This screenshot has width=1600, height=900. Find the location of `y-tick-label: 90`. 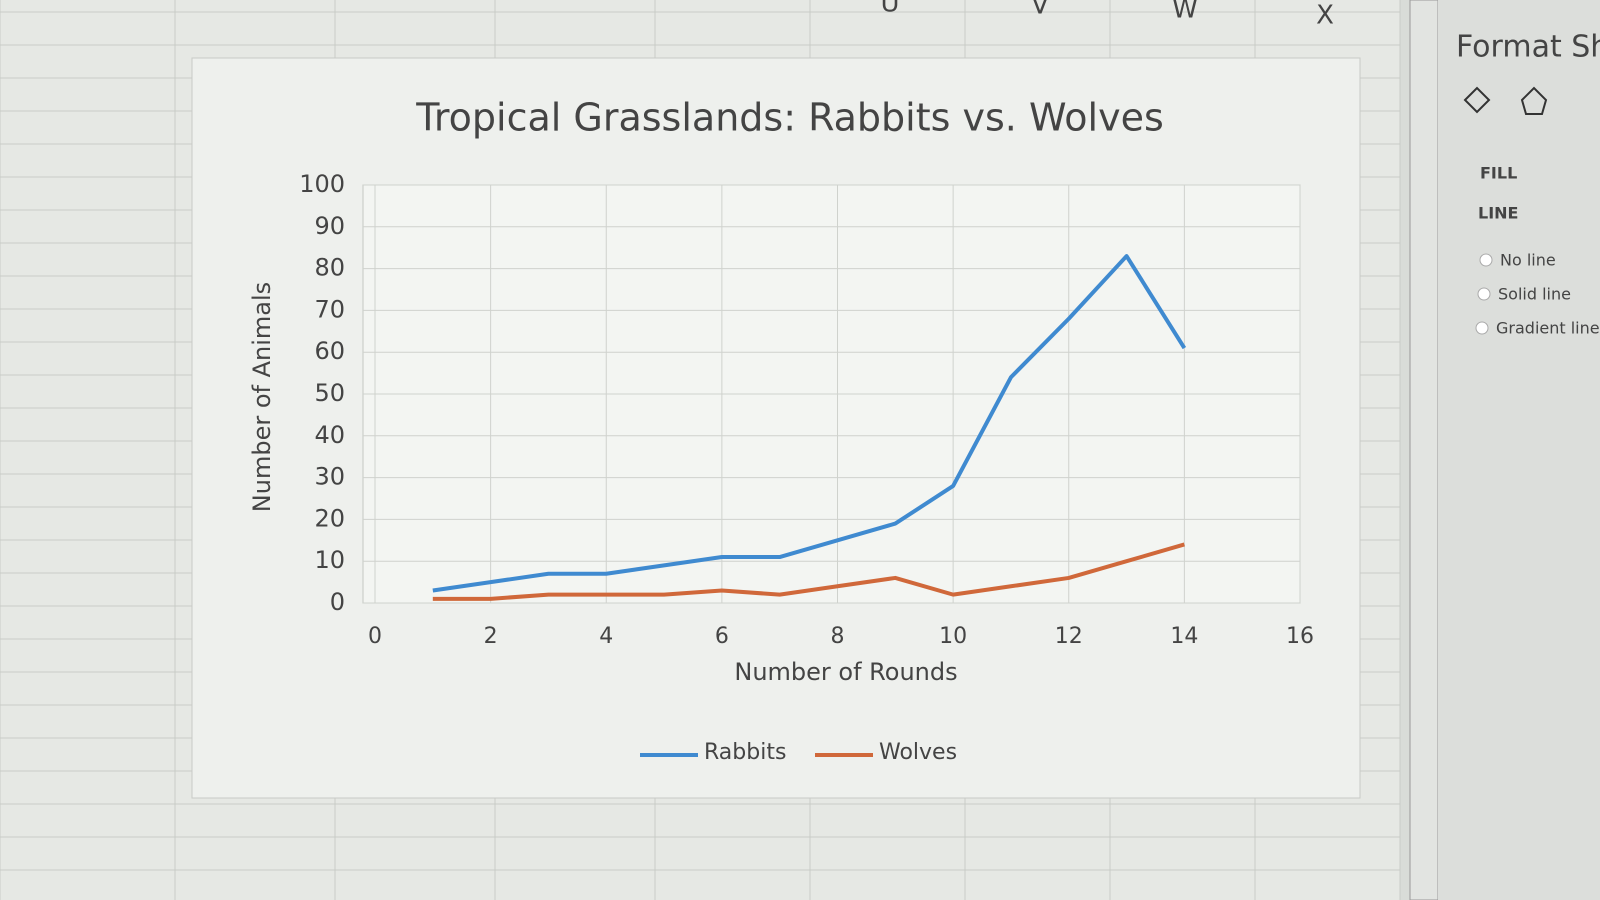

y-tick-label: 90 is located at coordinates (329, 226).